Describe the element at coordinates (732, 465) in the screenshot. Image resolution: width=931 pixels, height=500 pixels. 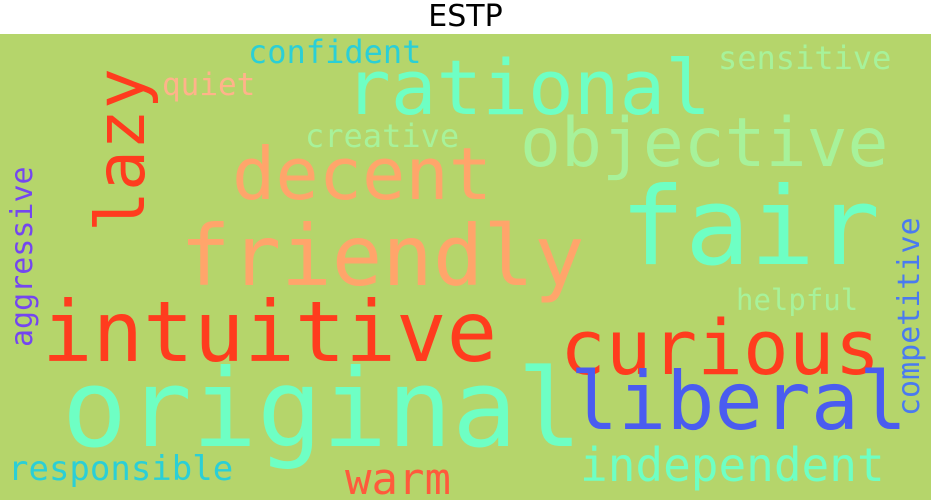
I see `word-independent: independent` at that location.